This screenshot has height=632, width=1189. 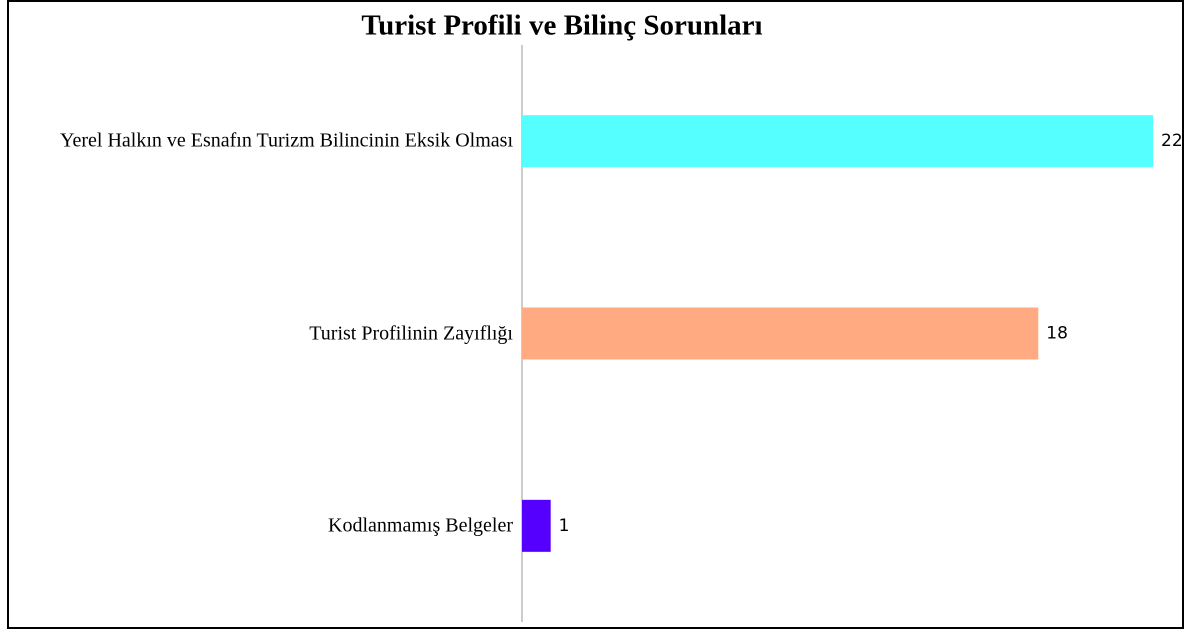 I want to click on value-label: 18, so click(x=1057, y=334).